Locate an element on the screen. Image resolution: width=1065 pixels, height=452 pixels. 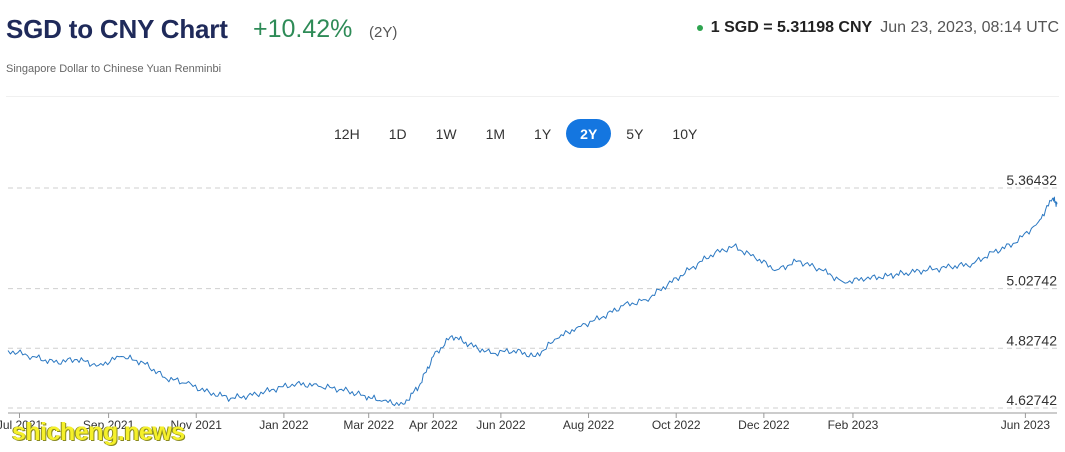
y-tick-label: 5.36432 is located at coordinates (1031, 180).